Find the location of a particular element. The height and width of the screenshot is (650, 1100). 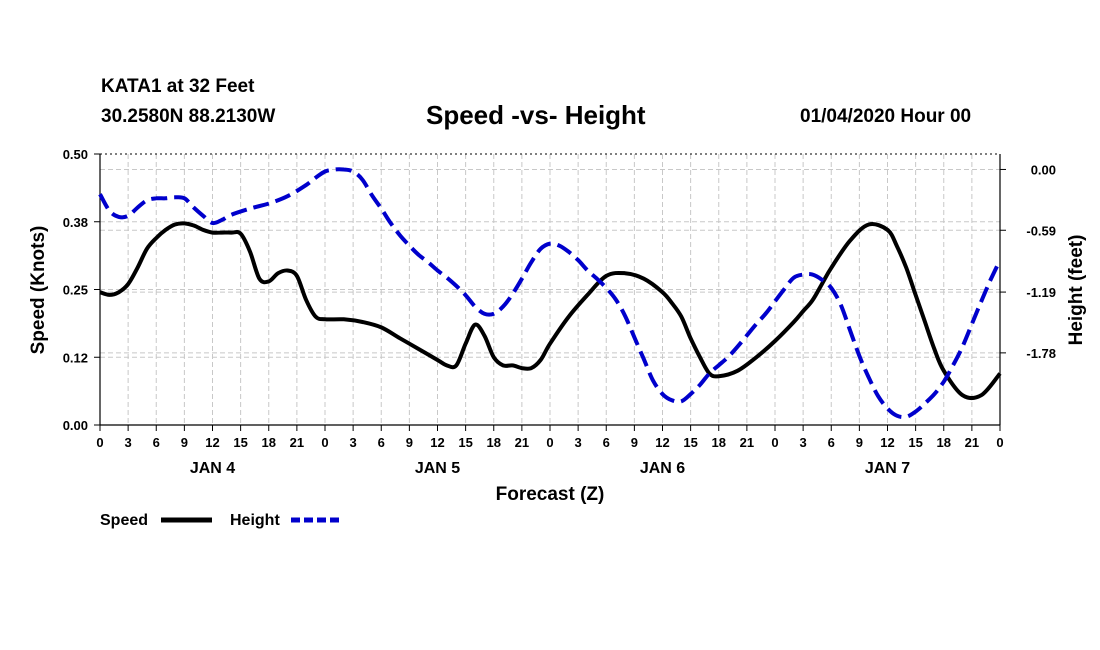

y-tick-label-left: 0.25 is located at coordinates (75, 290).